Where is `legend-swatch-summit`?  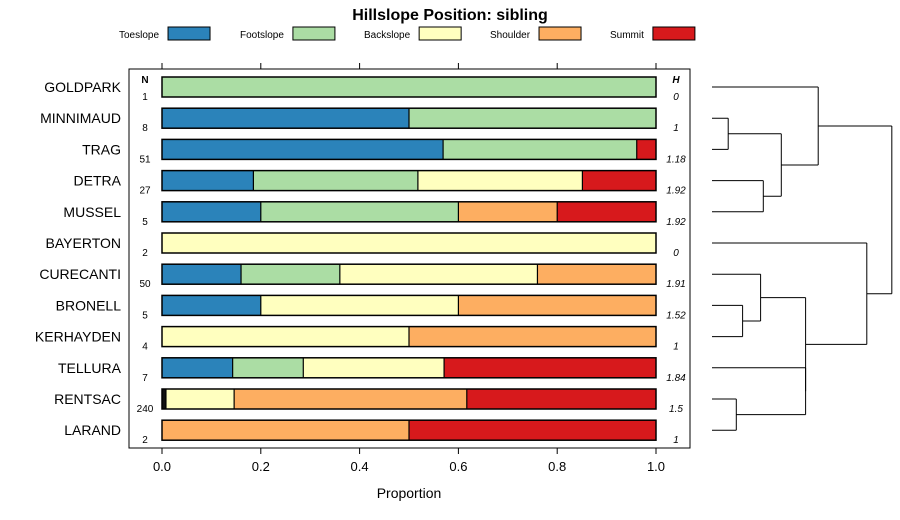 legend-swatch-summit is located at coordinates (674, 33).